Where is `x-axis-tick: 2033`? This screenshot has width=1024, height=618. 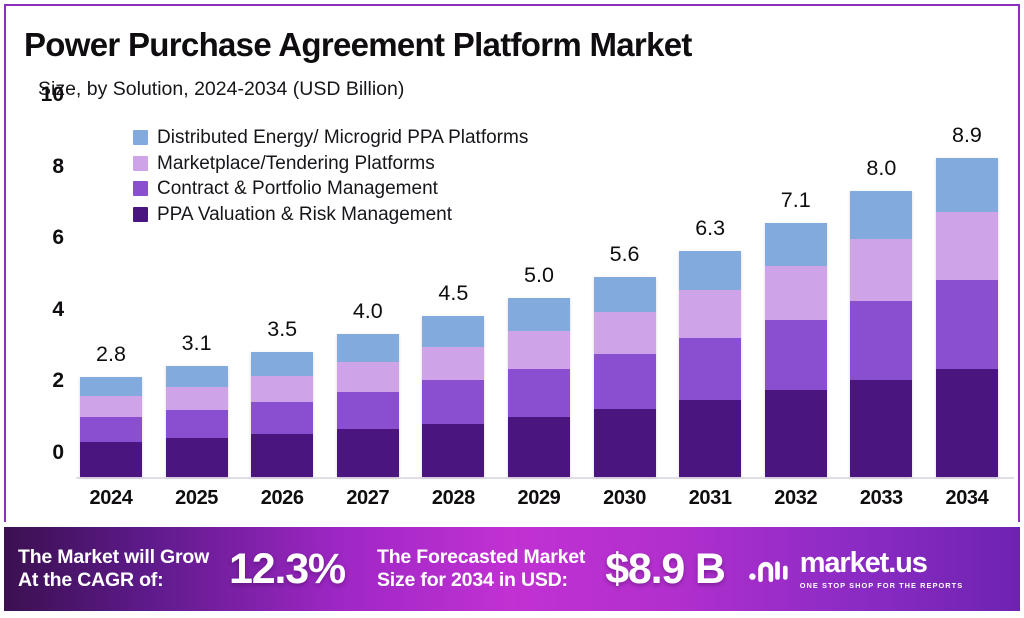
x-axis-tick: 2033 is located at coordinates (881, 498).